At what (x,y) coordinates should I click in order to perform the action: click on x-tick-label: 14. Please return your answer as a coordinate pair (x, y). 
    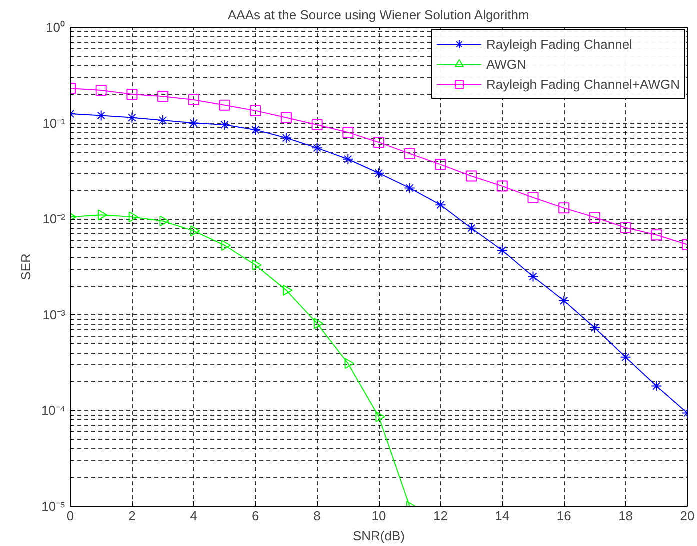
    Looking at the image, I should click on (502, 516).